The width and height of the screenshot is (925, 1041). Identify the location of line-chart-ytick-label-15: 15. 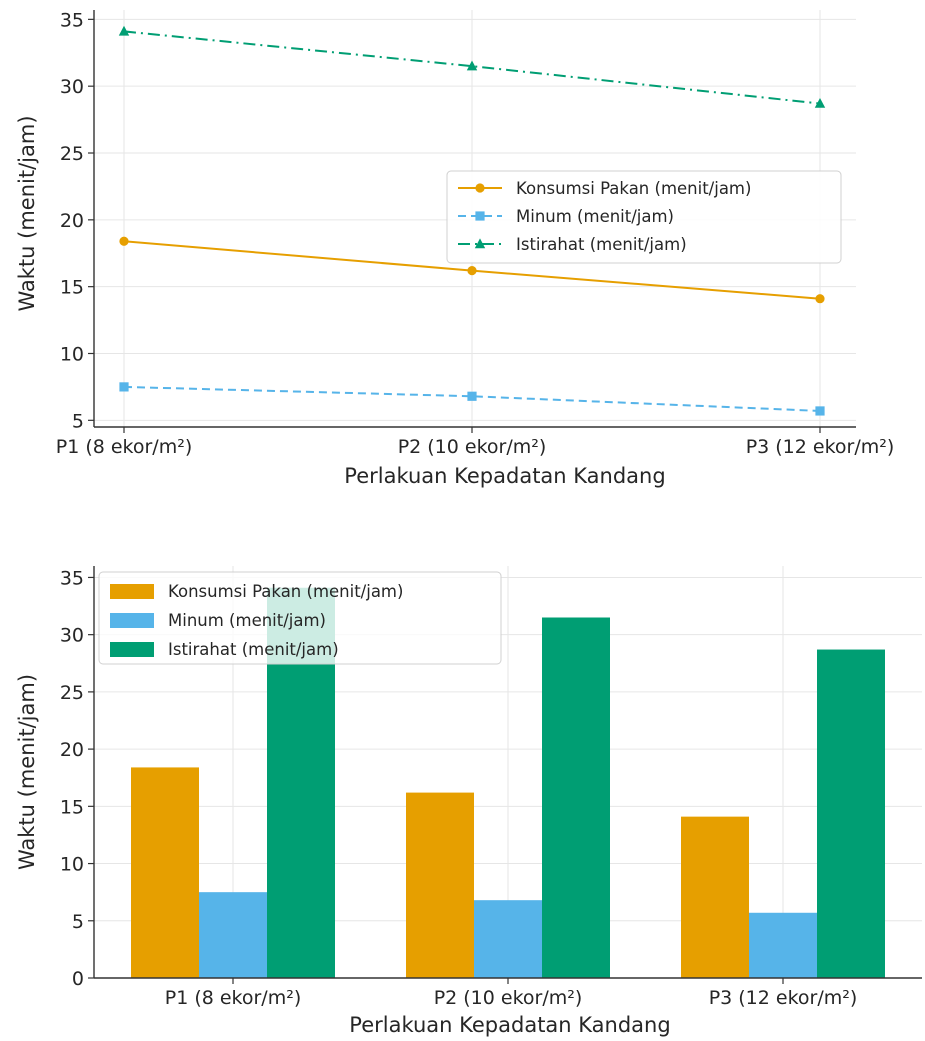
(72, 288).